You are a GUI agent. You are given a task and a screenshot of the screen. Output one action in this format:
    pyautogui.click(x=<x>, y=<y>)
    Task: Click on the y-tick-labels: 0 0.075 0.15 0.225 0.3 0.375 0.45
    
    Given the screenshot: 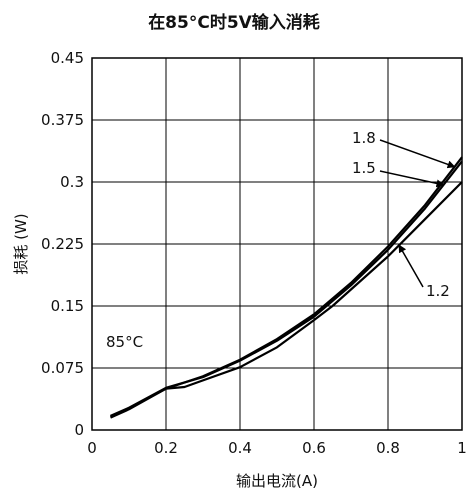 What is the action you would take?
    pyautogui.click(x=62, y=244)
    